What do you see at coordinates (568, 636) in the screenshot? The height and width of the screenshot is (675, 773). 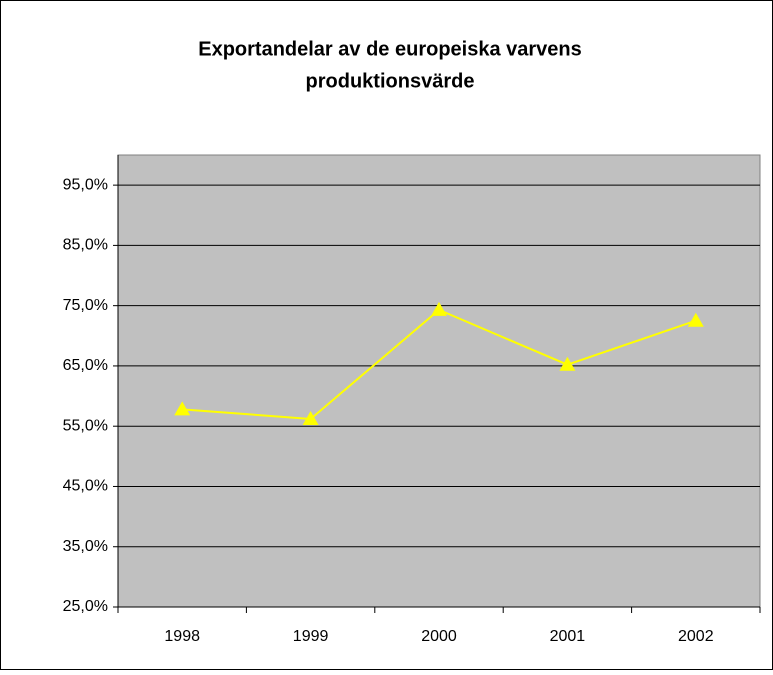 I see `x-tick-label: 2001` at bounding box center [568, 636].